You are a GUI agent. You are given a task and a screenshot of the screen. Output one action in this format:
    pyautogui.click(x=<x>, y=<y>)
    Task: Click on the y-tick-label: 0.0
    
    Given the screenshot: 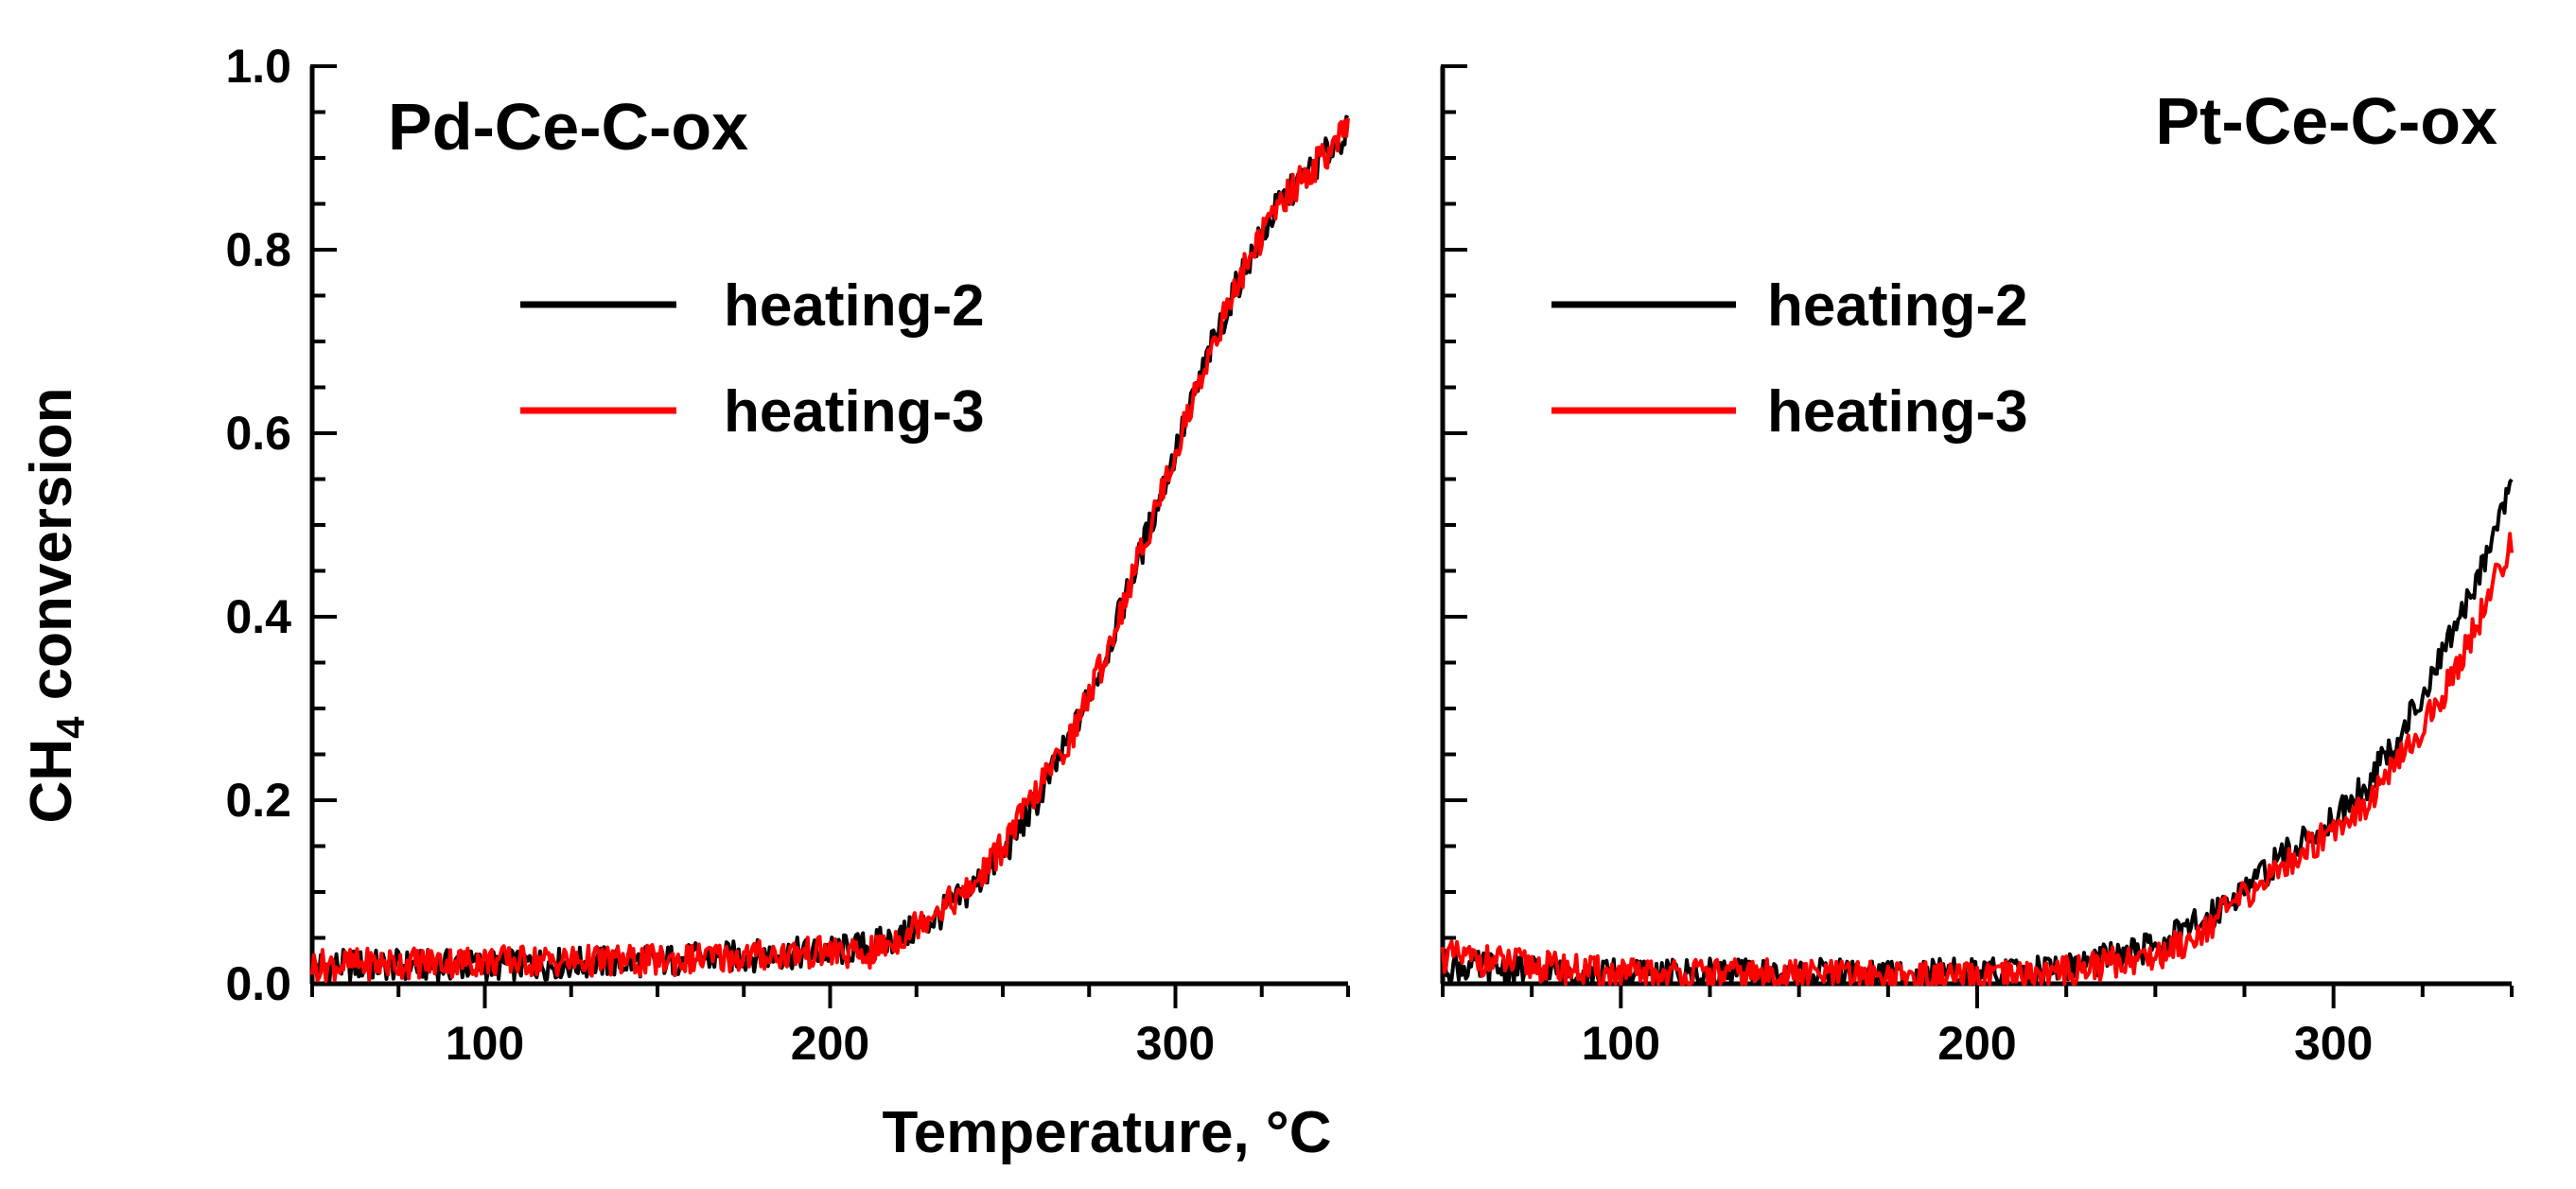 What is the action you would take?
    pyautogui.click(x=258, y=983)
    